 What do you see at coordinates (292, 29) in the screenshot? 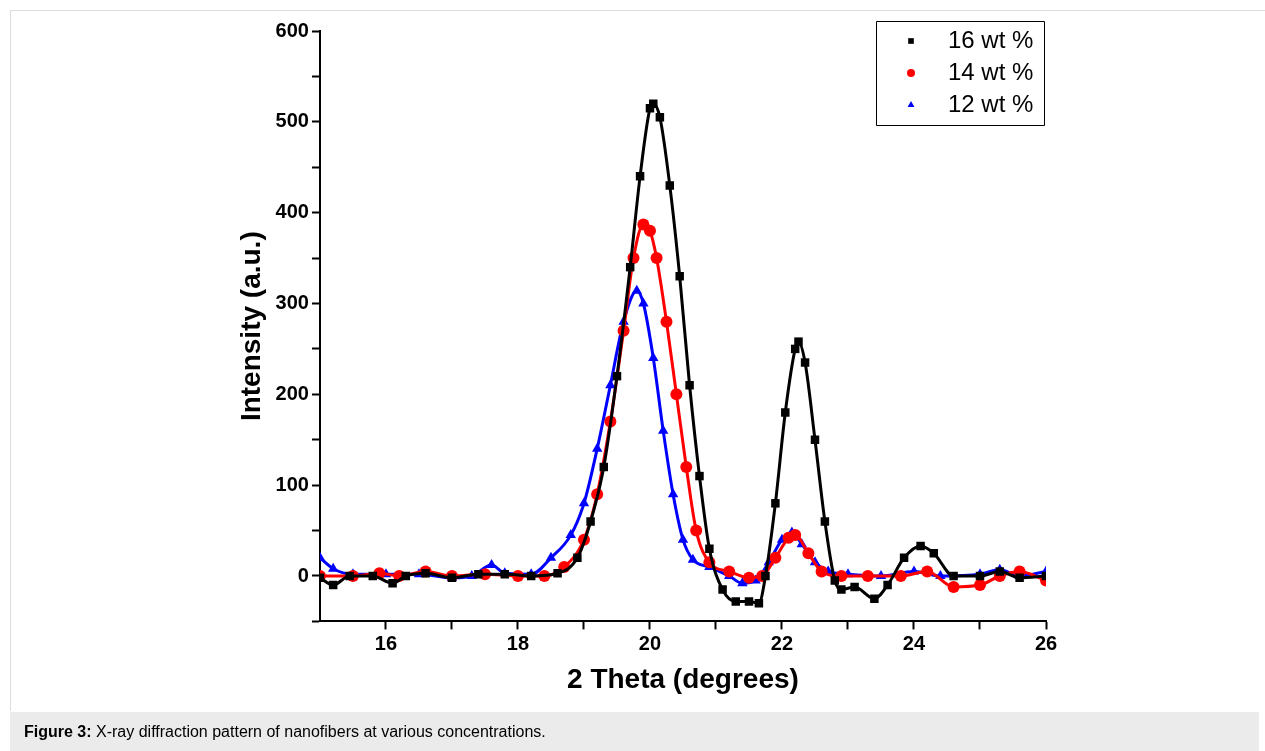
I see `y-tick-label: 600` at bounding box center [292, 29].